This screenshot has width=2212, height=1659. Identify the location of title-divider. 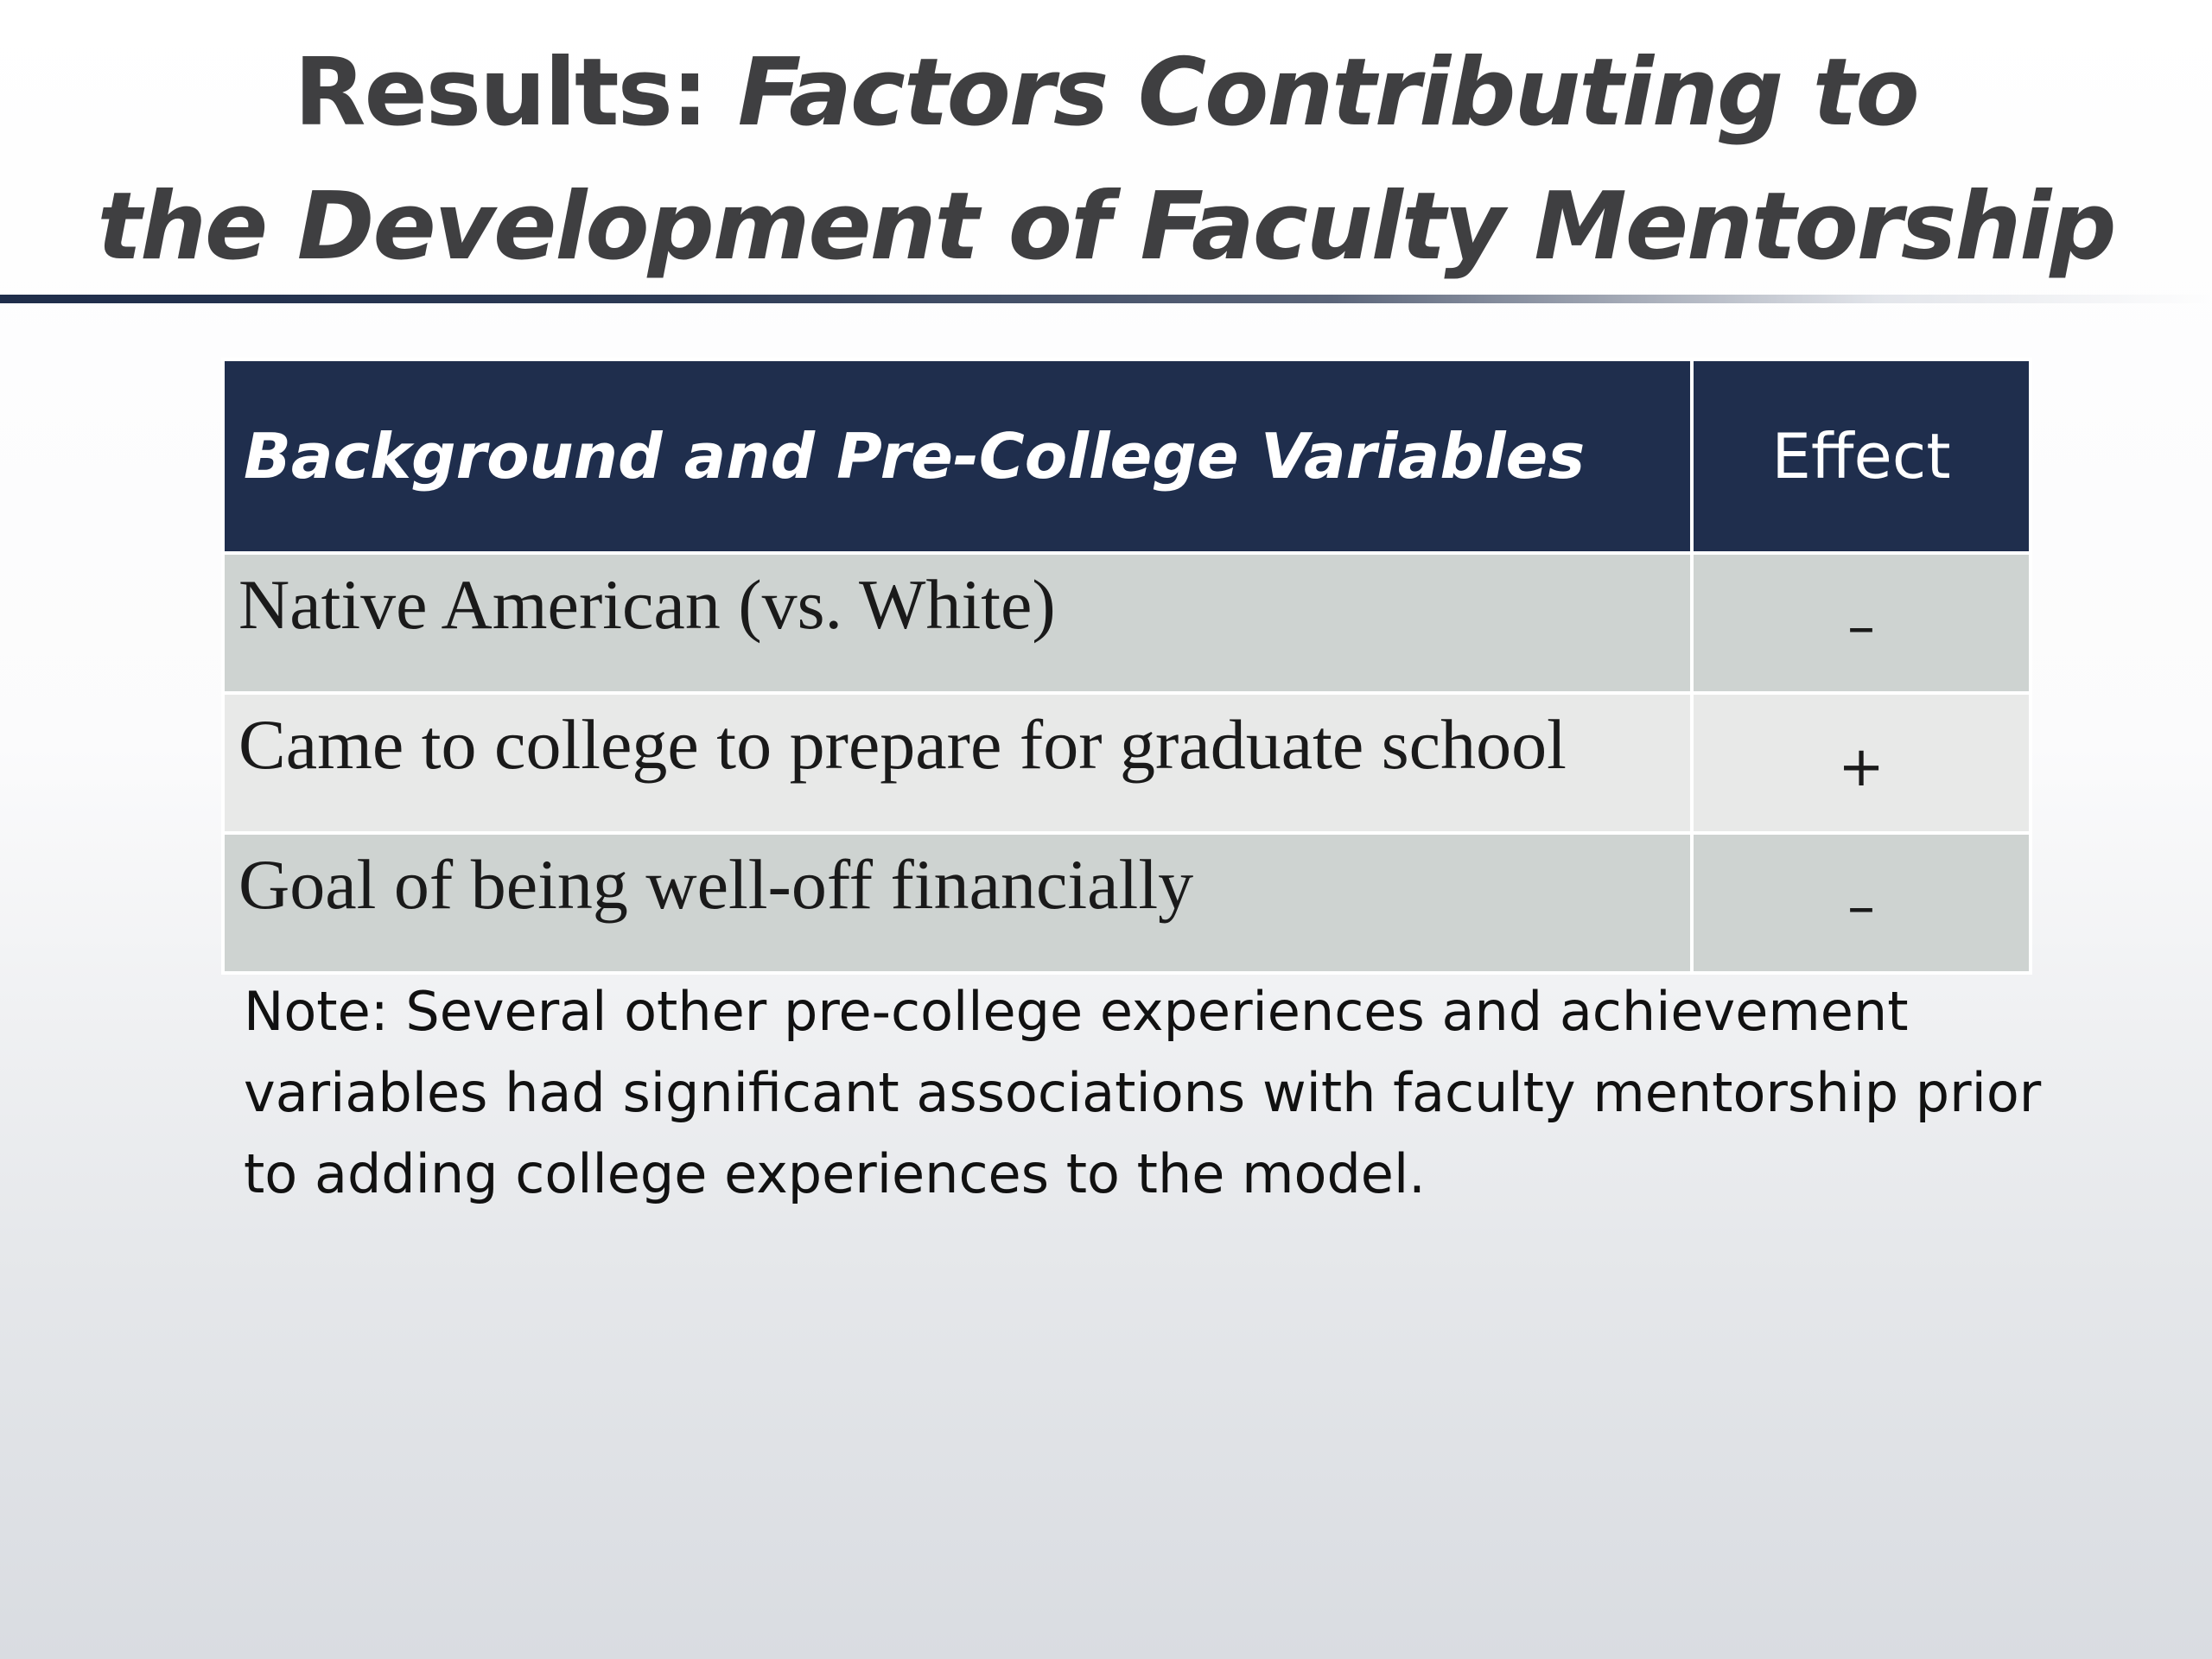
(1106, 299).